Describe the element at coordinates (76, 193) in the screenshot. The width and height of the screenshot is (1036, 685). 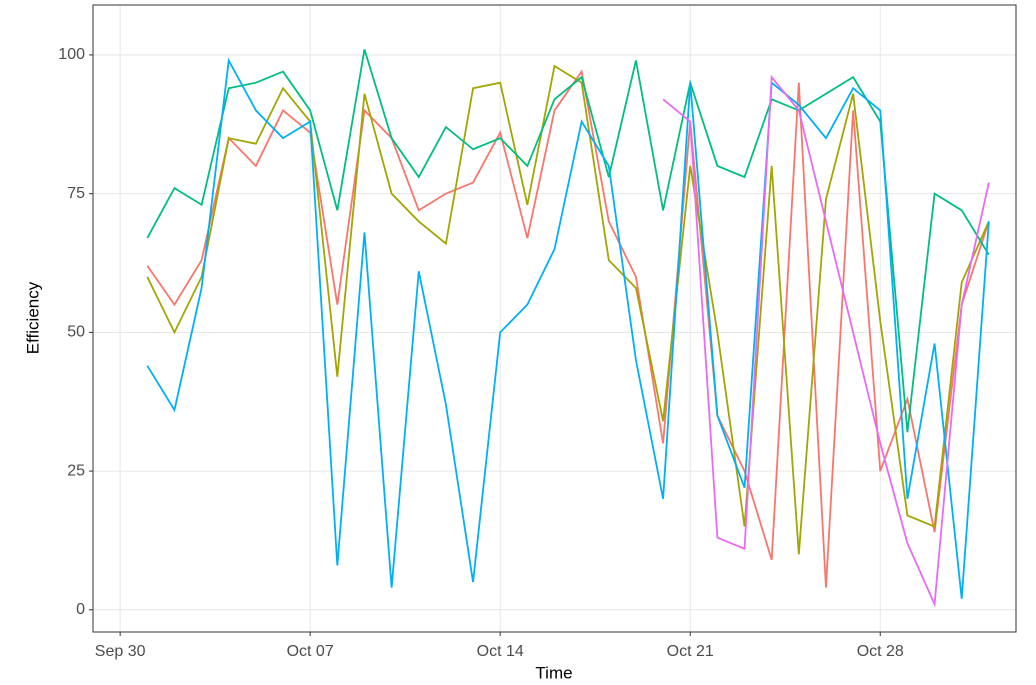
I see `y-tick-label: 75` at that location.